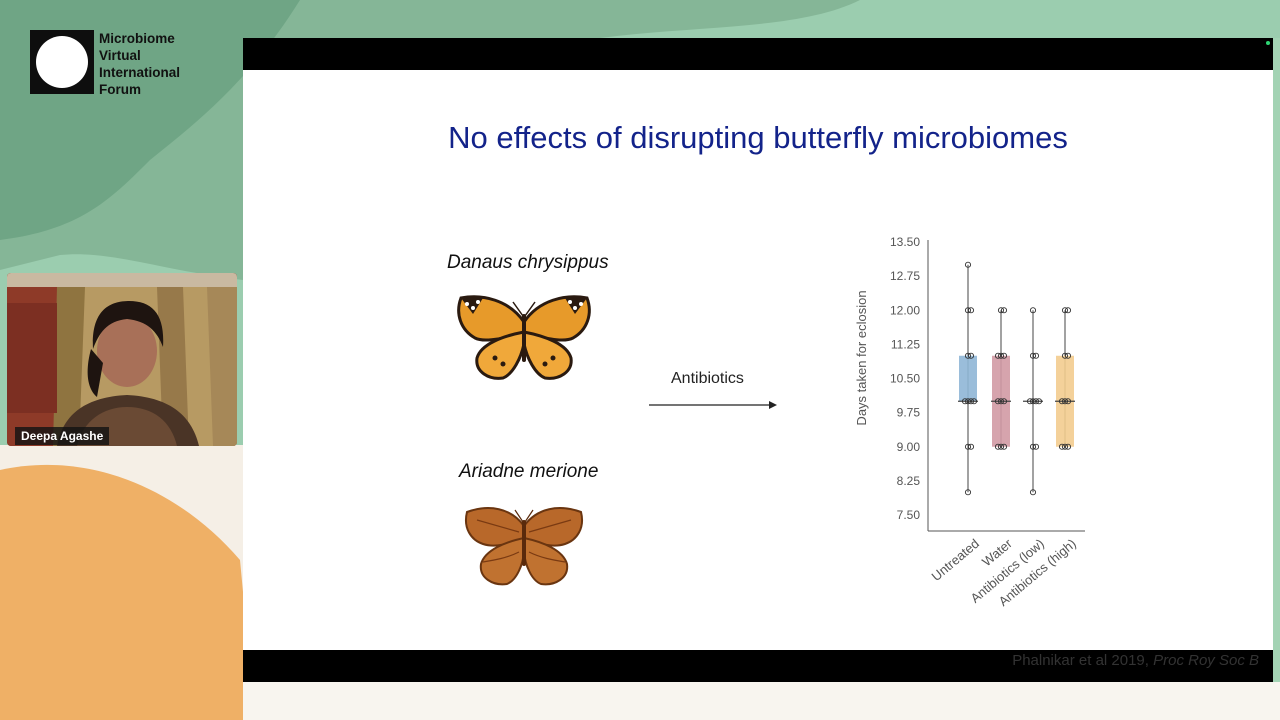  What do you see at coordinates (905, 310) in the screenshot?
I see `y-tick-label: 12.00` at bounding box center [905, 310].